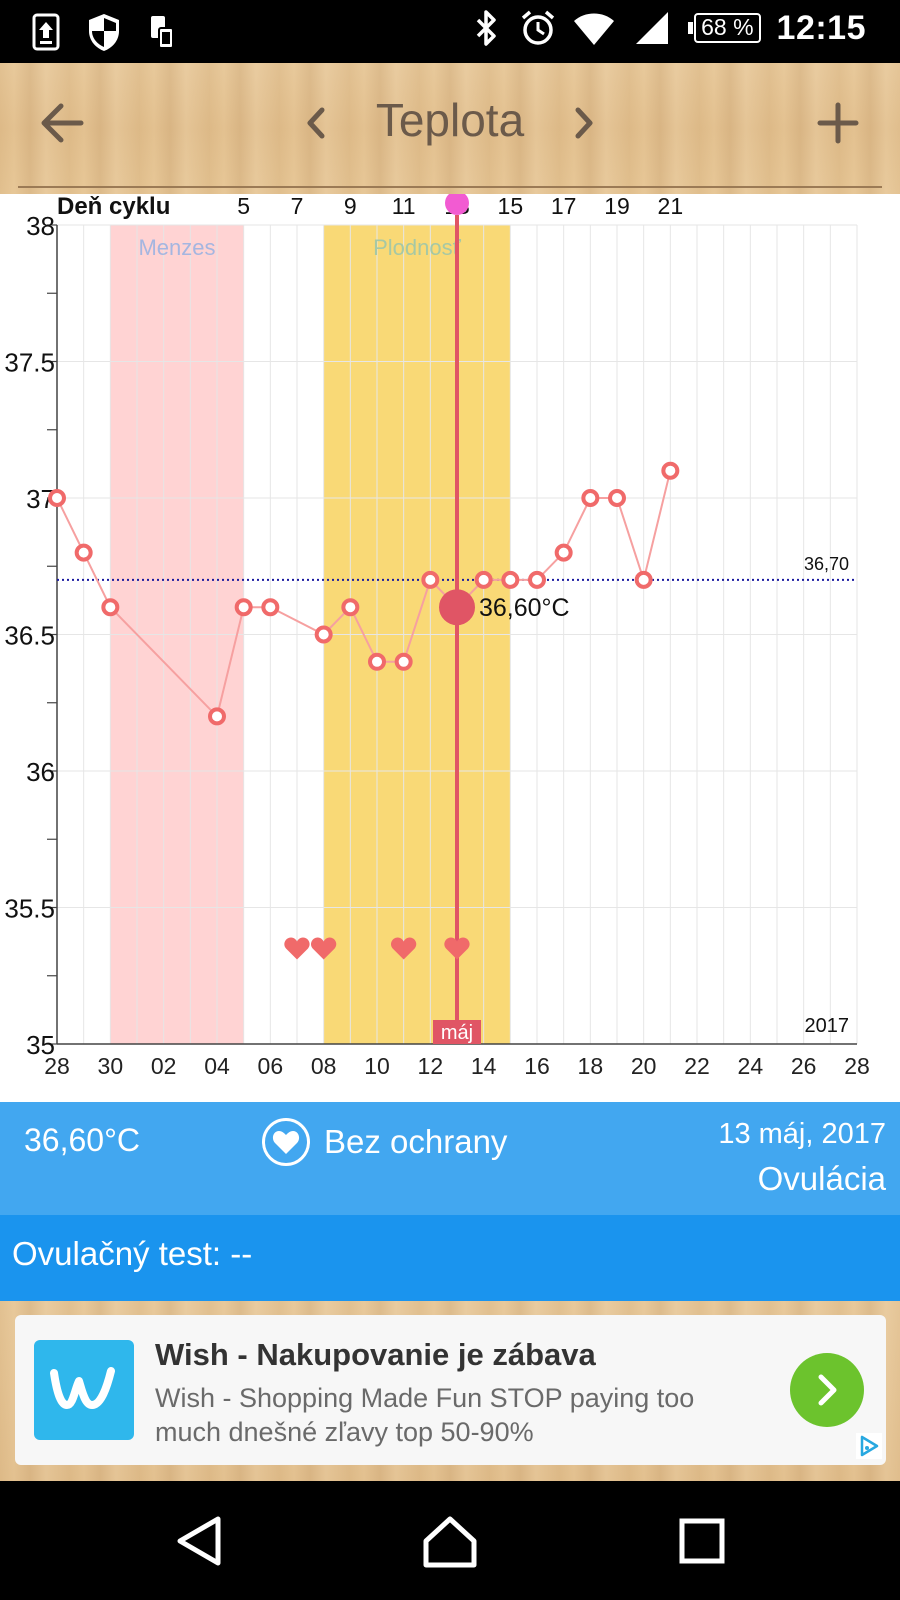 Image resolution: width=900 pixels, height=1600 pixels. Describe the element at coordinates (524, 608) in the screenshot. I see `selected-point-label: 36,60°C` at that location.